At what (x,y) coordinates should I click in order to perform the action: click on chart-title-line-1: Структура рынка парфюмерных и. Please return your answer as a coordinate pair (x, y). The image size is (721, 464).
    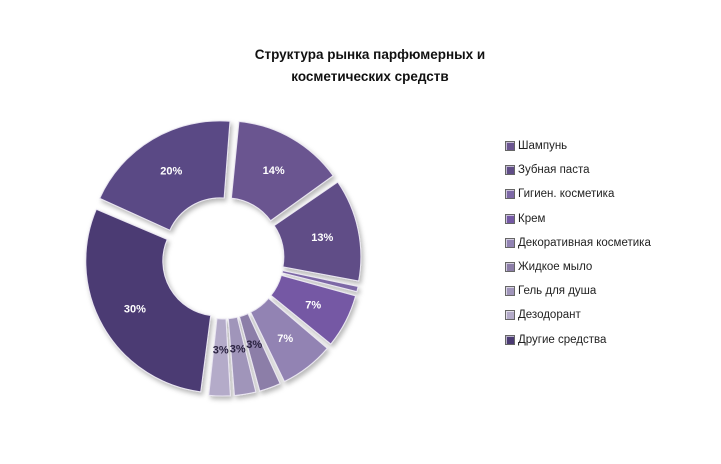
    Looking at the image, I should click on (370, 54).